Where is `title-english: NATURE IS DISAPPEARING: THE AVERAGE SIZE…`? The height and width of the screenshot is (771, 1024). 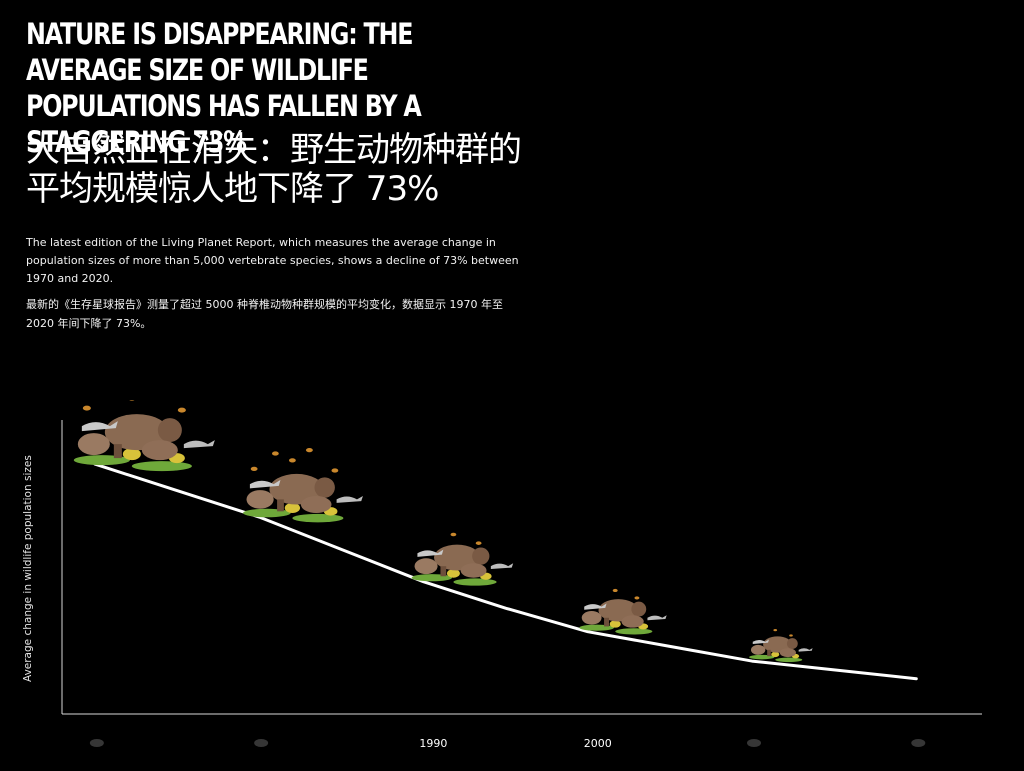
title-english: NATURE IS DISAPPEARING: THE AVERAGE SIZE… is located at coordinates (224, 88).